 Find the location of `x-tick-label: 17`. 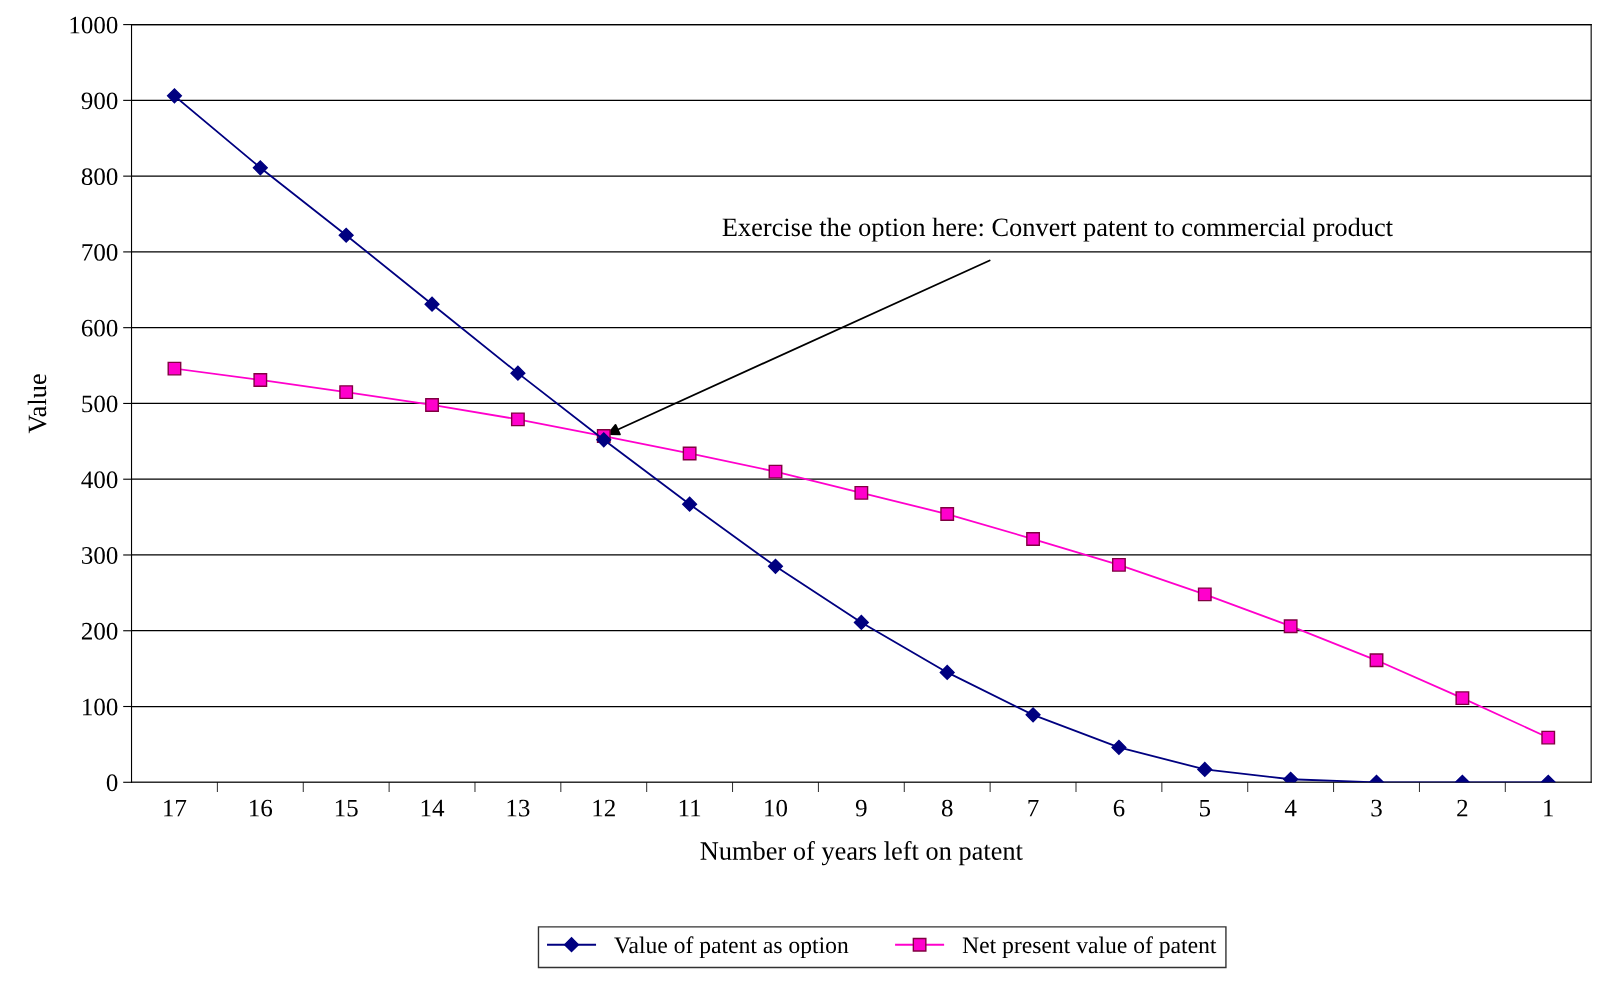

x-tick-label: 17 is located at coordinates (175, 808).